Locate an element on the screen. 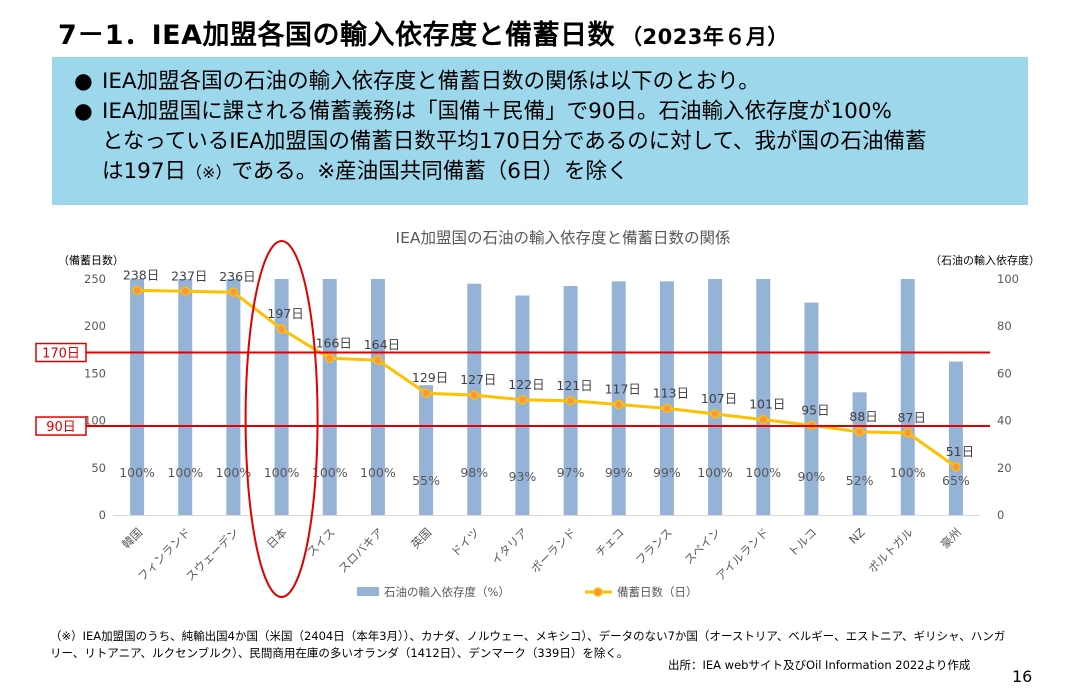 The image size is (1080, 697). bar-チェコ is located at coordinates (618, 398).